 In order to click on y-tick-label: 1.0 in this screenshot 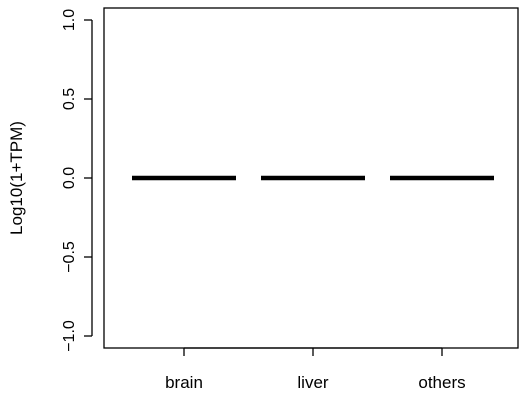, I will do `click(69, 20)`.